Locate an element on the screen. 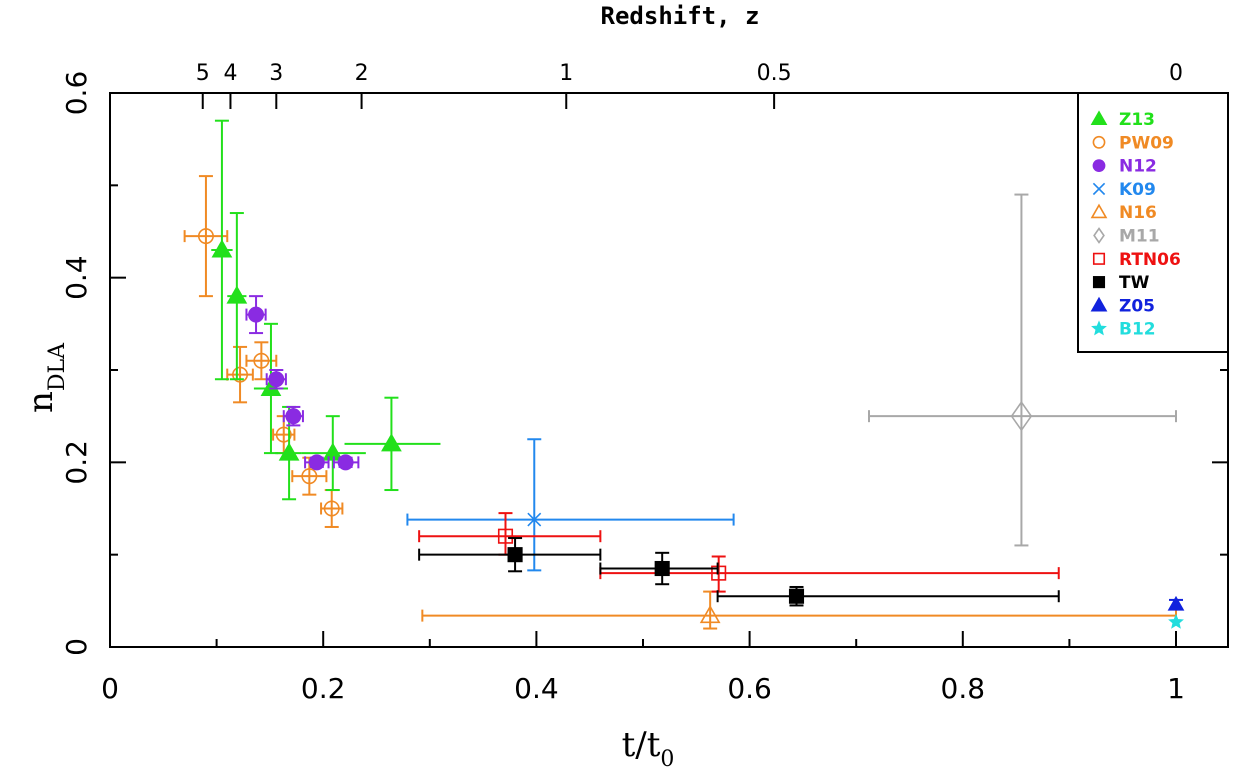  y-axis-title-group: nDLA is located at coordinates (45, 377).